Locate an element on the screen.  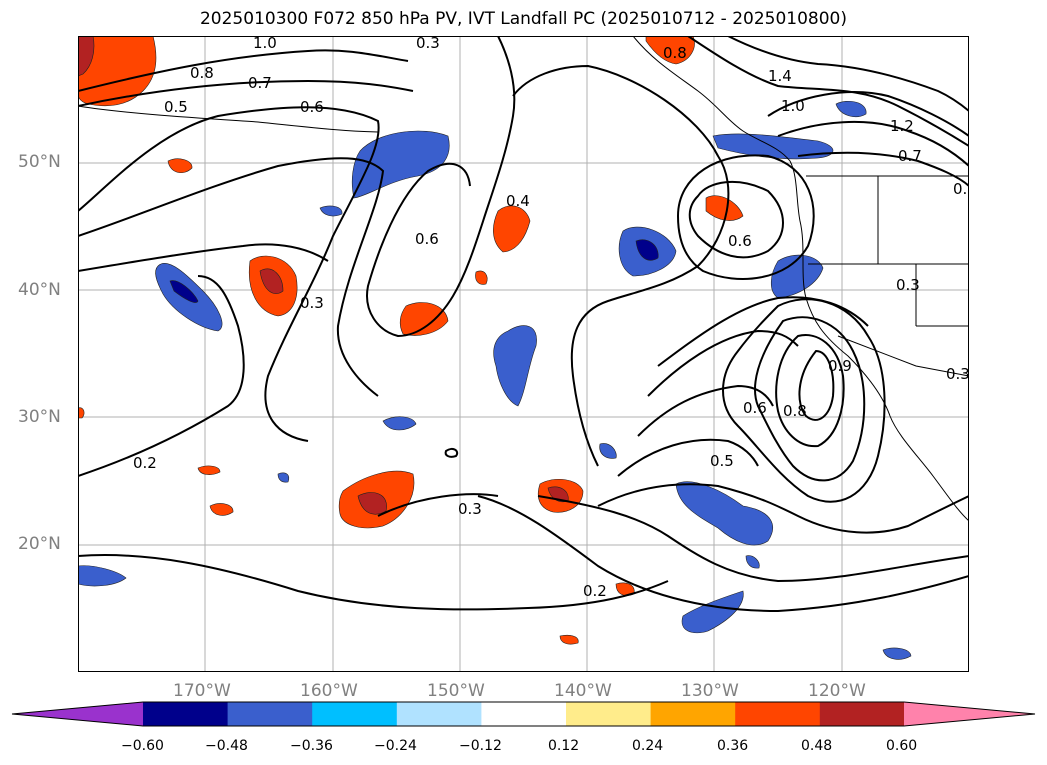
colorbar-tick: −0.48 is located at coordinates (226, 746).